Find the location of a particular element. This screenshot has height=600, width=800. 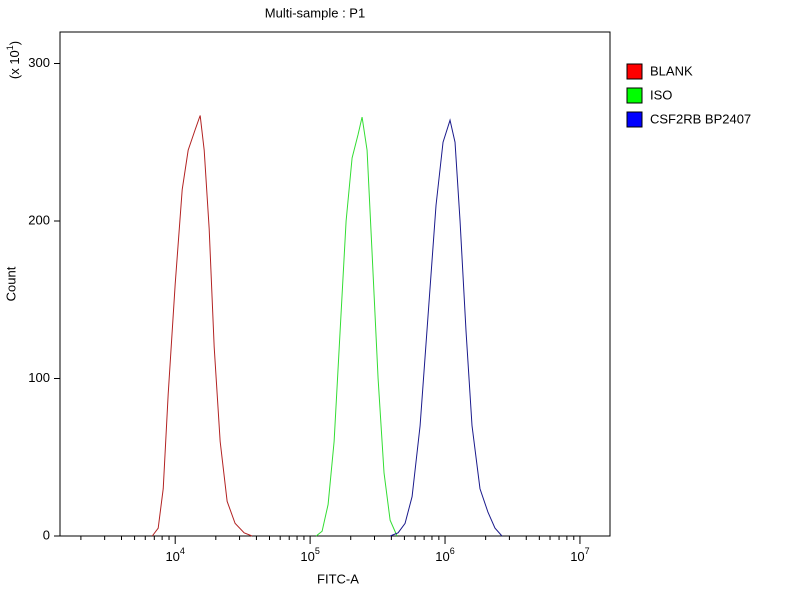

legend-label: BLANK is located at coordinates (671, 70).